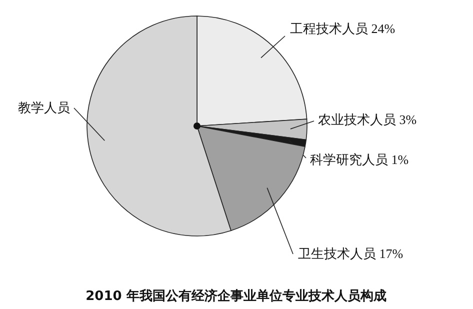 Image resolution: width=473 pixels, height=309 pixels. Describe the element at coordinates (44, 107) in the screenshot. I see `slice-label: 教学人员` at that location.